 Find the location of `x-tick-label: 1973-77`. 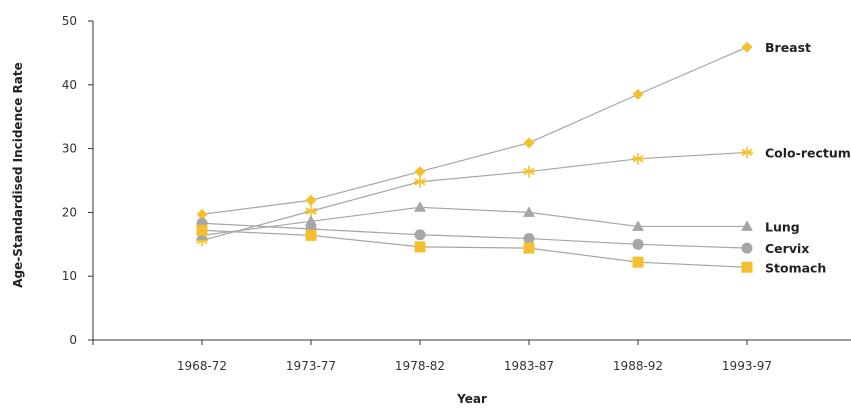

x-tick-label: 1973-77 is located at coordinates (311, 366).